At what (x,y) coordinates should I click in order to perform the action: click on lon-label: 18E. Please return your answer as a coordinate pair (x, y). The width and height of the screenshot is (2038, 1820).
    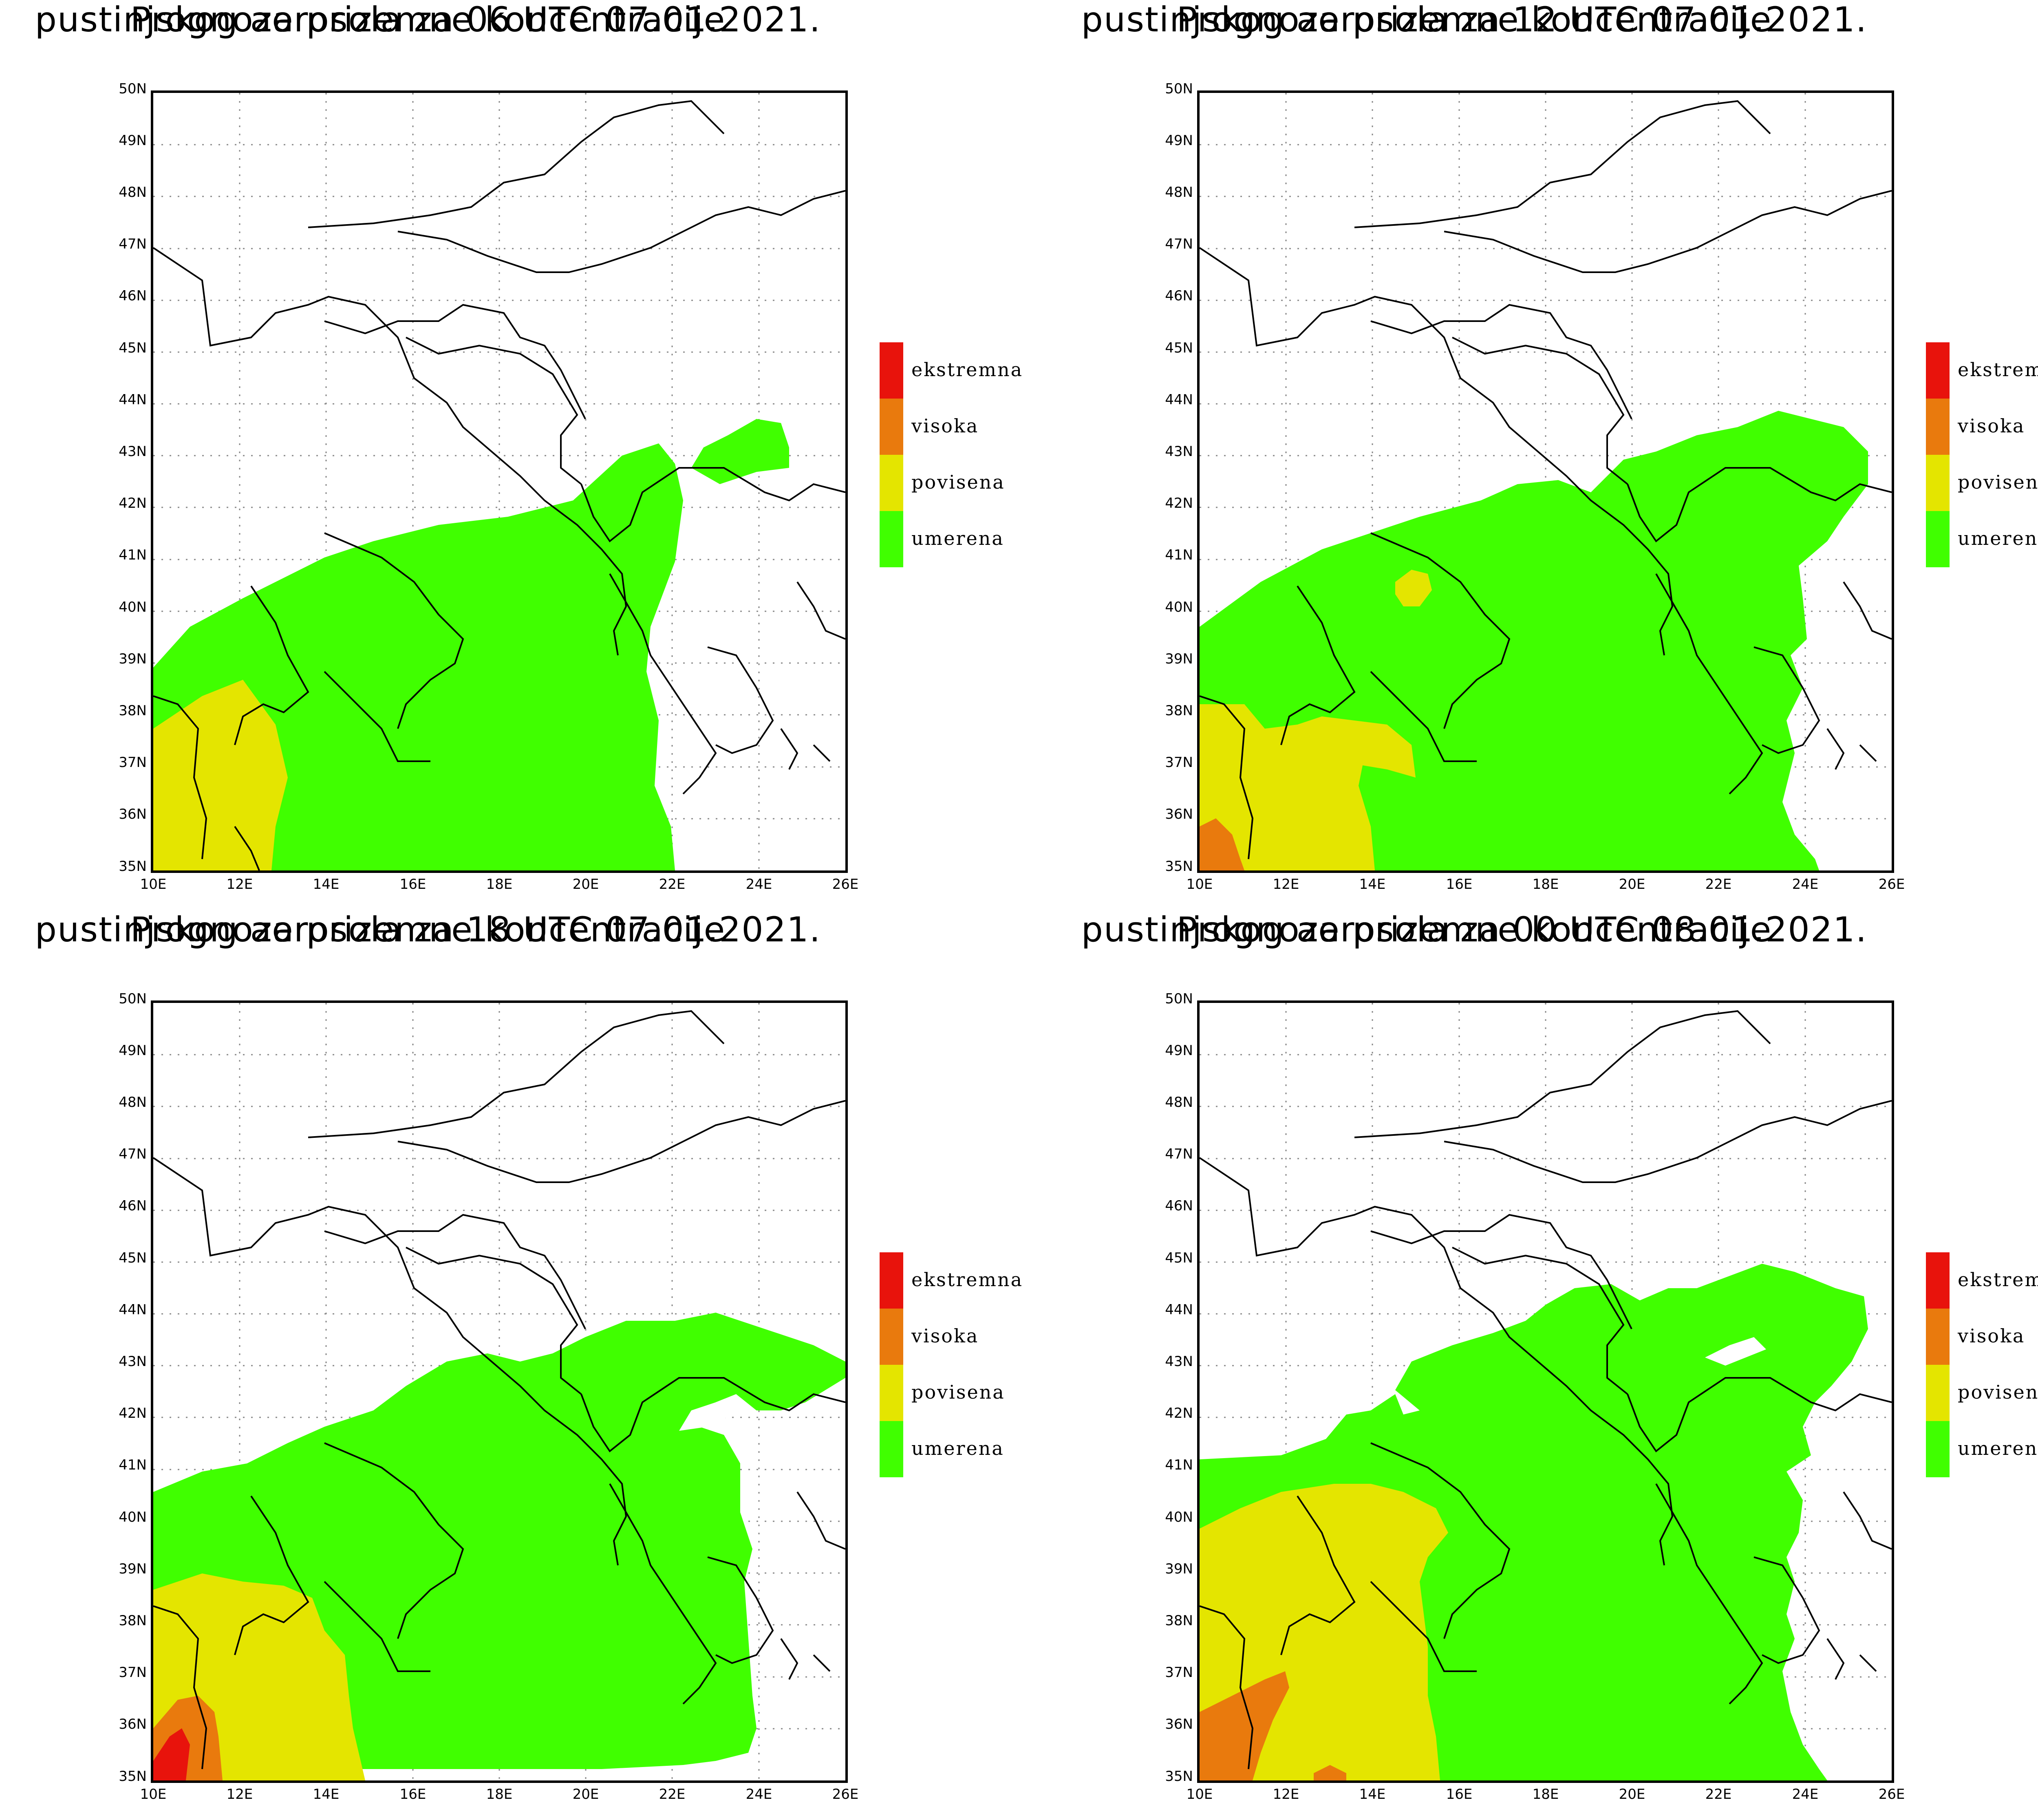
    Looking at the image, I should click on (1546, 884).